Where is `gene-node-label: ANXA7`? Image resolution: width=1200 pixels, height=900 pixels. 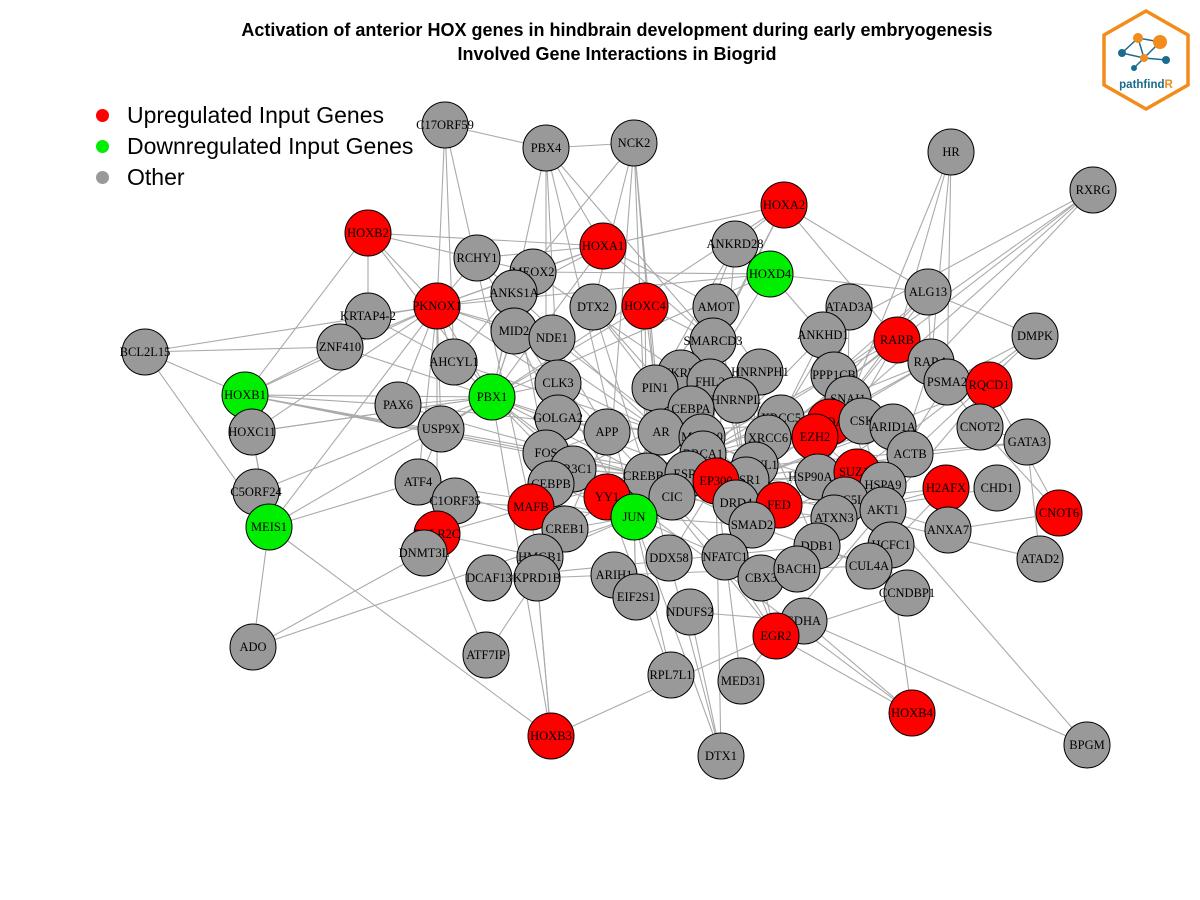
gene-node-label: ANXA7 is located at coordinates (948, 530).